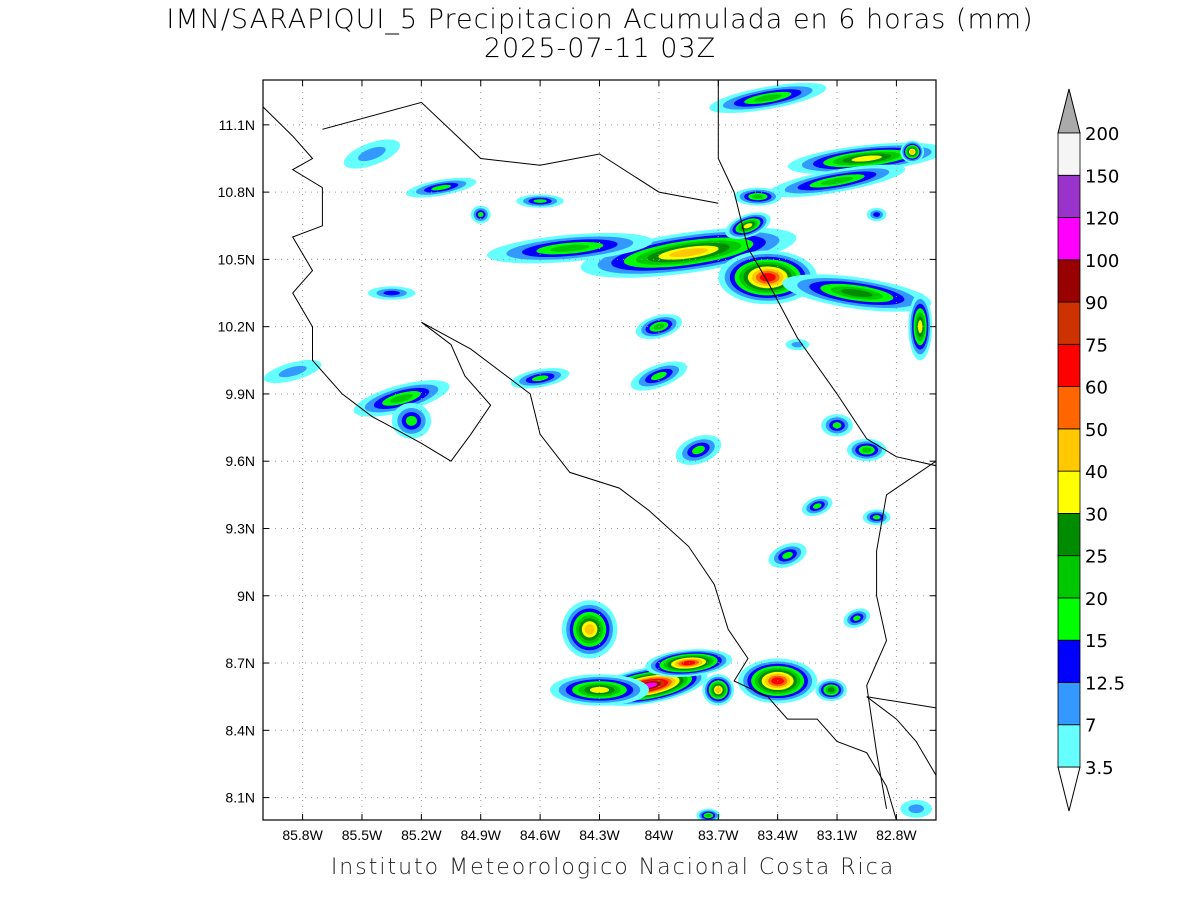 This screenshot has width=1200, height=900. I want to click on lat-tick-label: 9.6N, so click(240, 461).